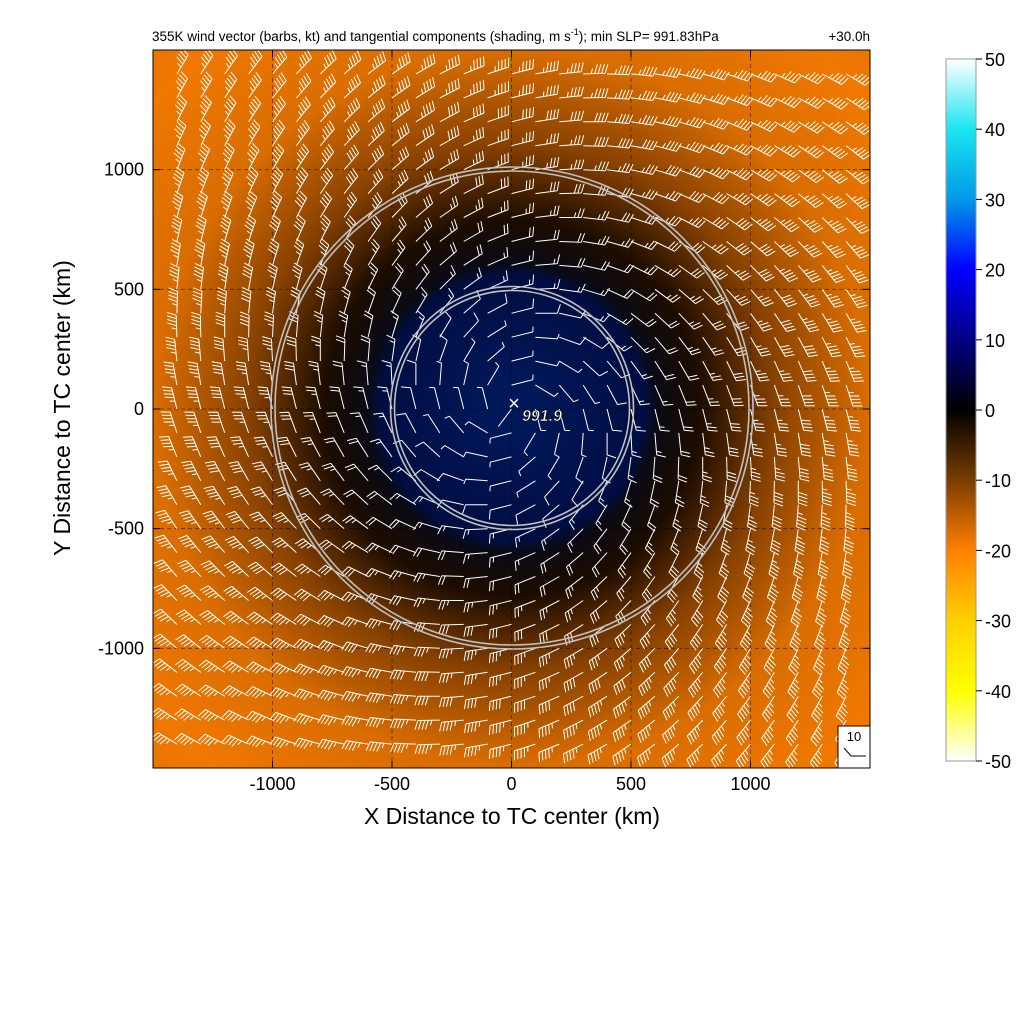 The width and height of the screenshot is (1024, 1024). Describe the element at coordinates (998, 762) in the screenshot. I see `colorbar-tick-label: -50` at that location.